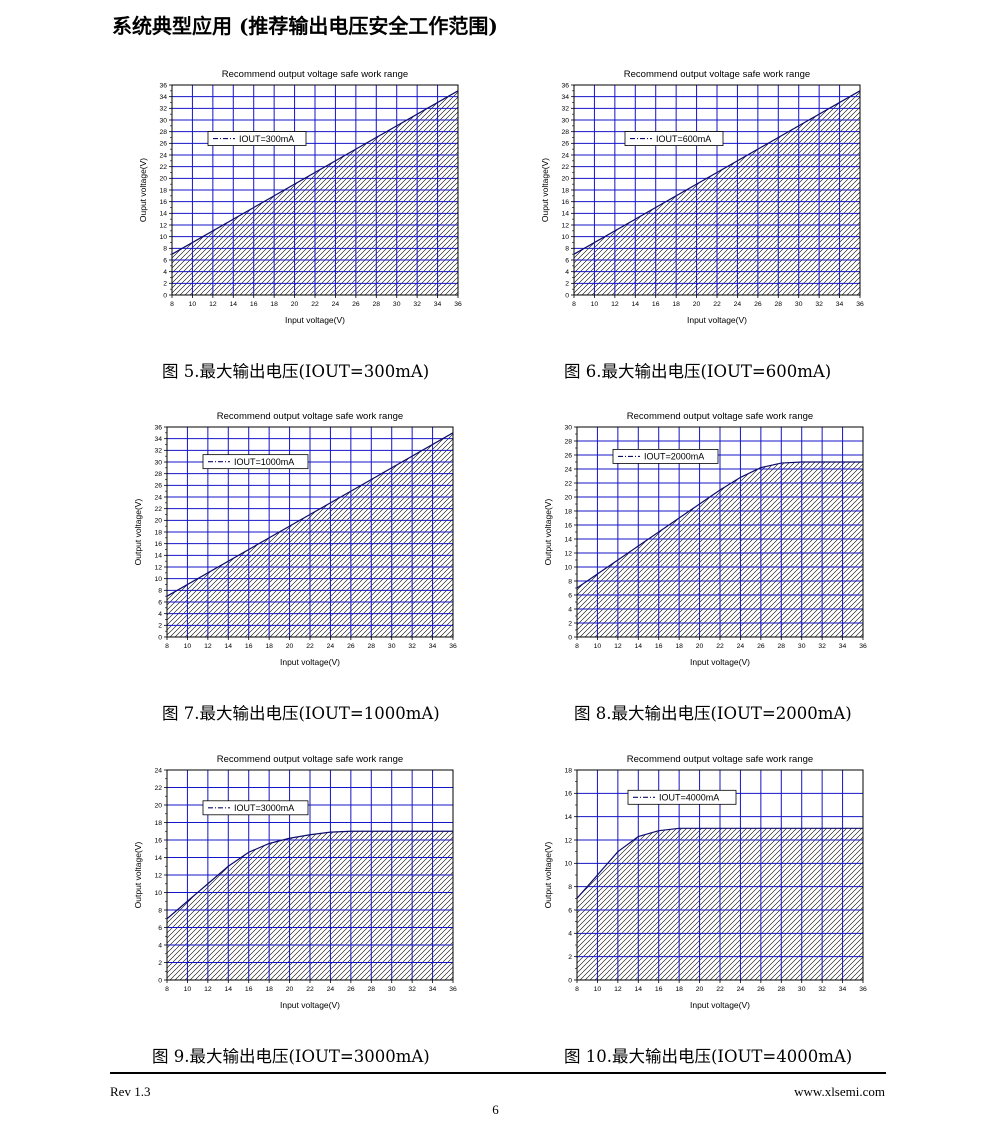 The height and width of the screenshot is (1135, 991). Describe the element at coordinates (674, 457) in the screenshot. I see `legend-label: IOUT=2000mA` at that location.